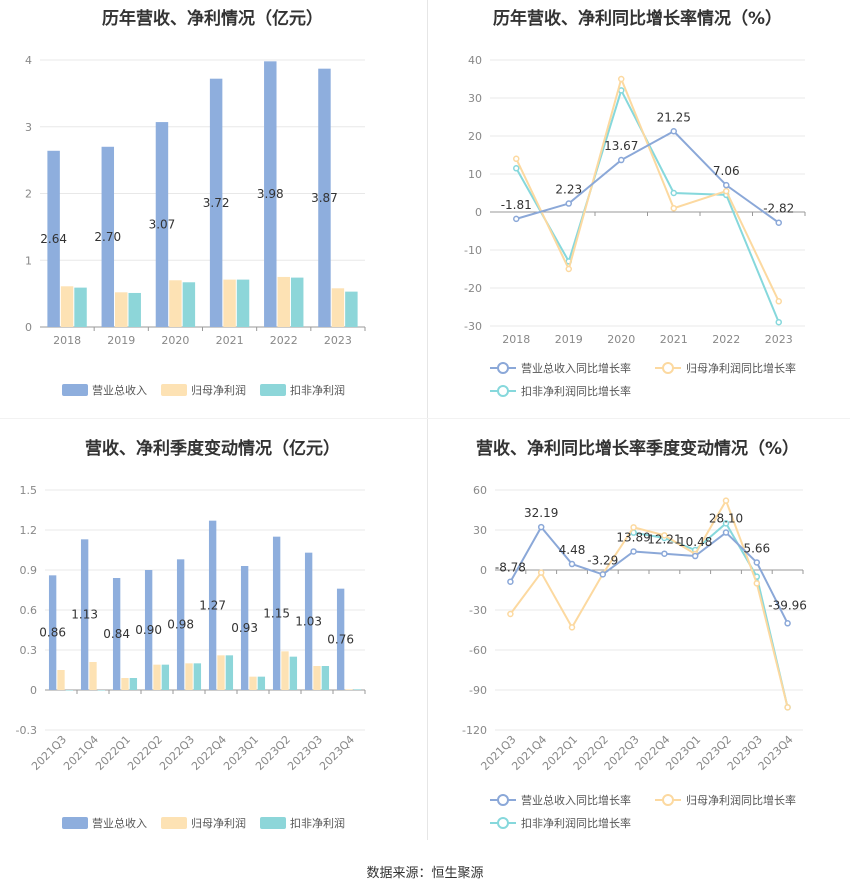 This screenshot has height=891, width=850. I want to click on legend-label: 扣非净利润同比增长率, so click(576, 391).